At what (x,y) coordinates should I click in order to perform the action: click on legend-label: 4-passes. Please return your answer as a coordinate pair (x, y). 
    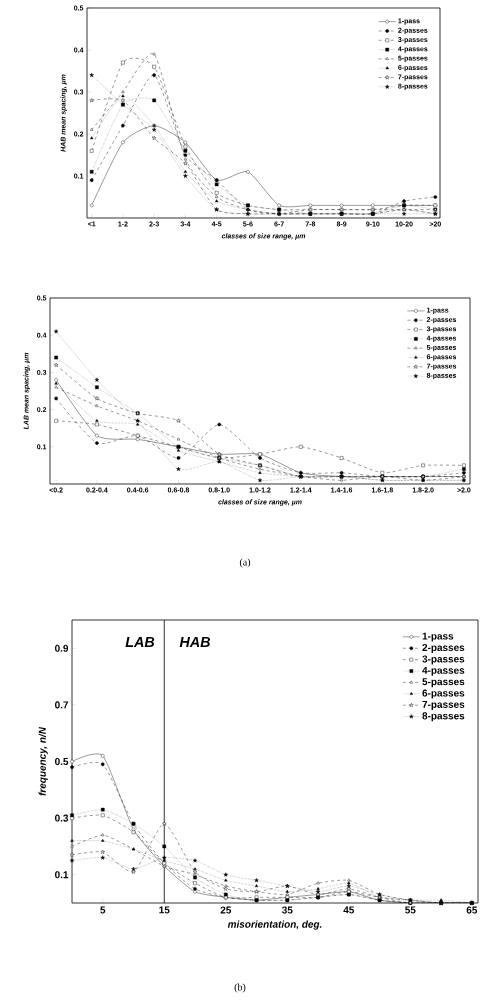
    Looking at the image, I should click on (443, 671).